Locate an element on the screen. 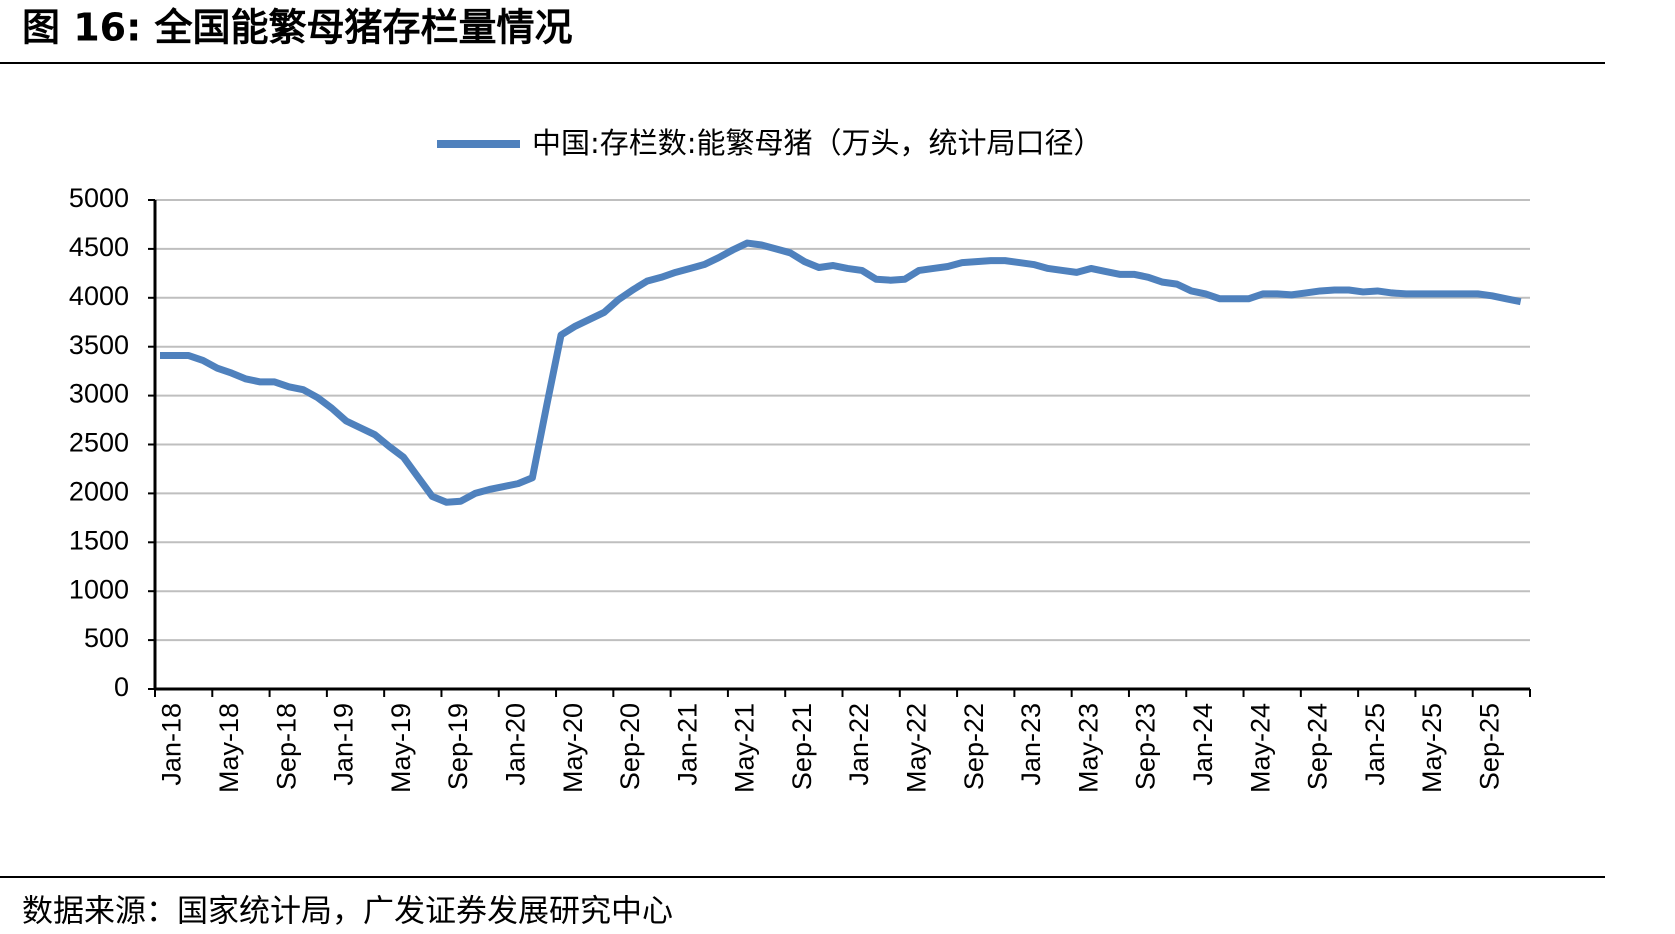 This screenshot has height=934, width=1675. x-tick-label: Jan-18 is located at coordinates (172, 744).